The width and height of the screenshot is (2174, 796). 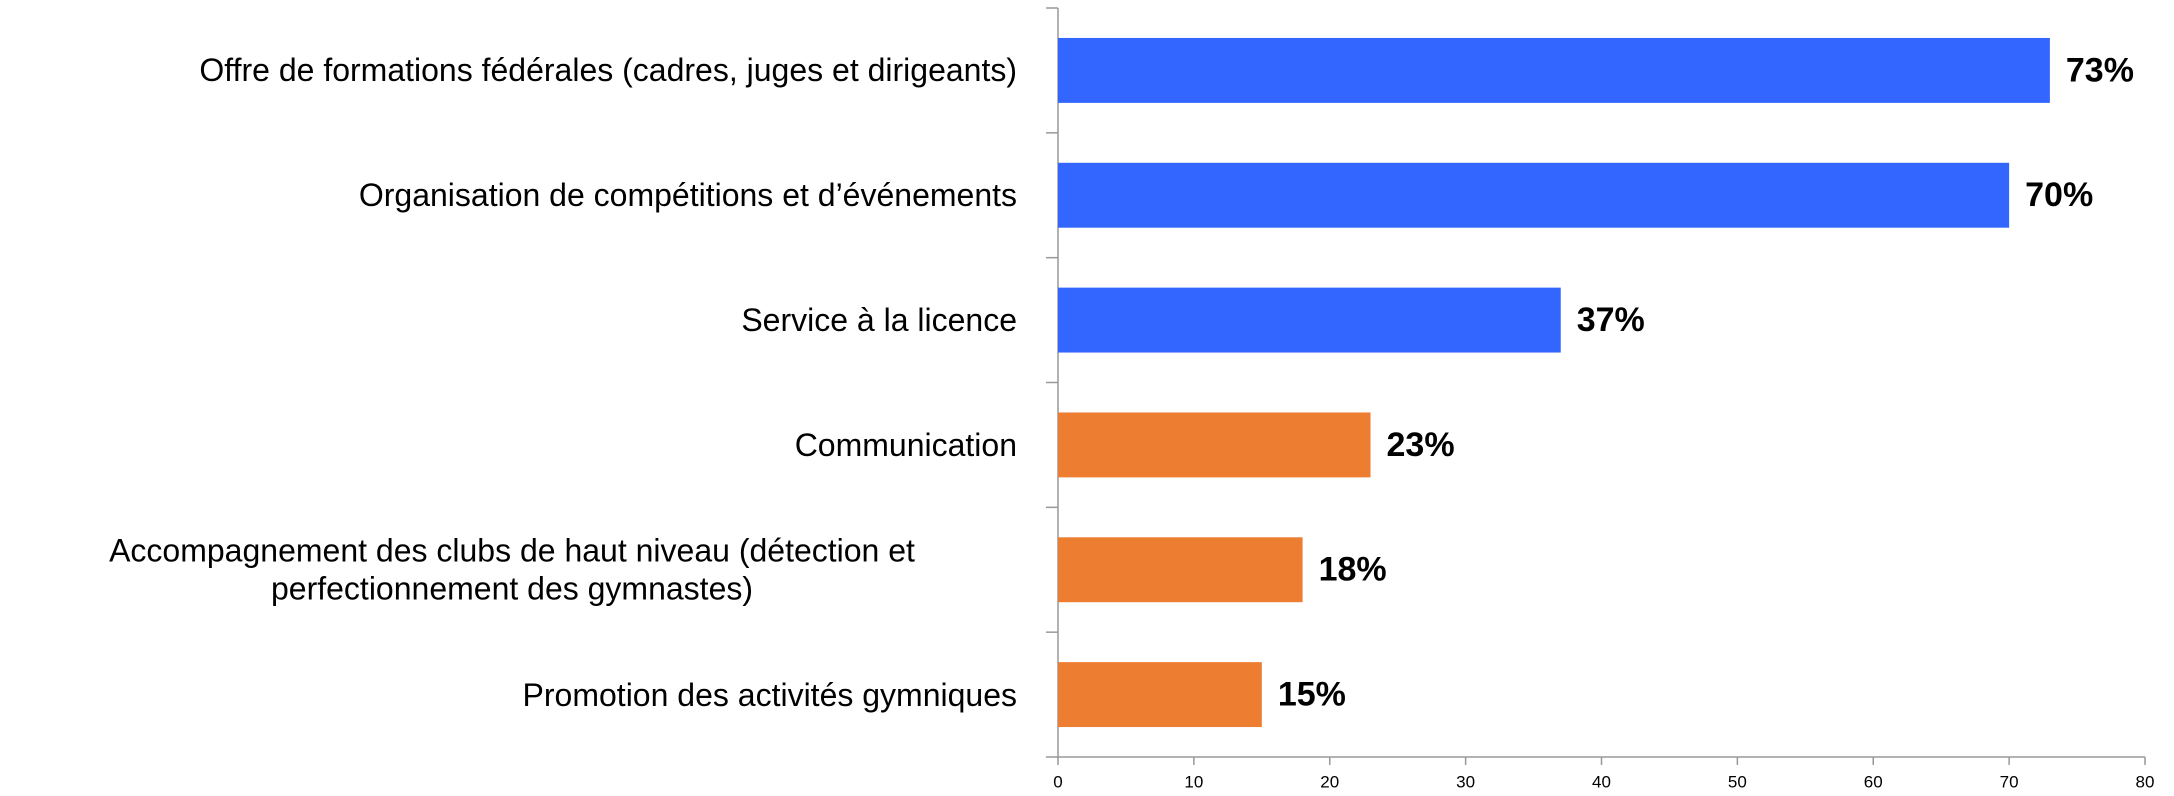 I want to click on x-tick-label: 80, so click(x=2145, y=781).